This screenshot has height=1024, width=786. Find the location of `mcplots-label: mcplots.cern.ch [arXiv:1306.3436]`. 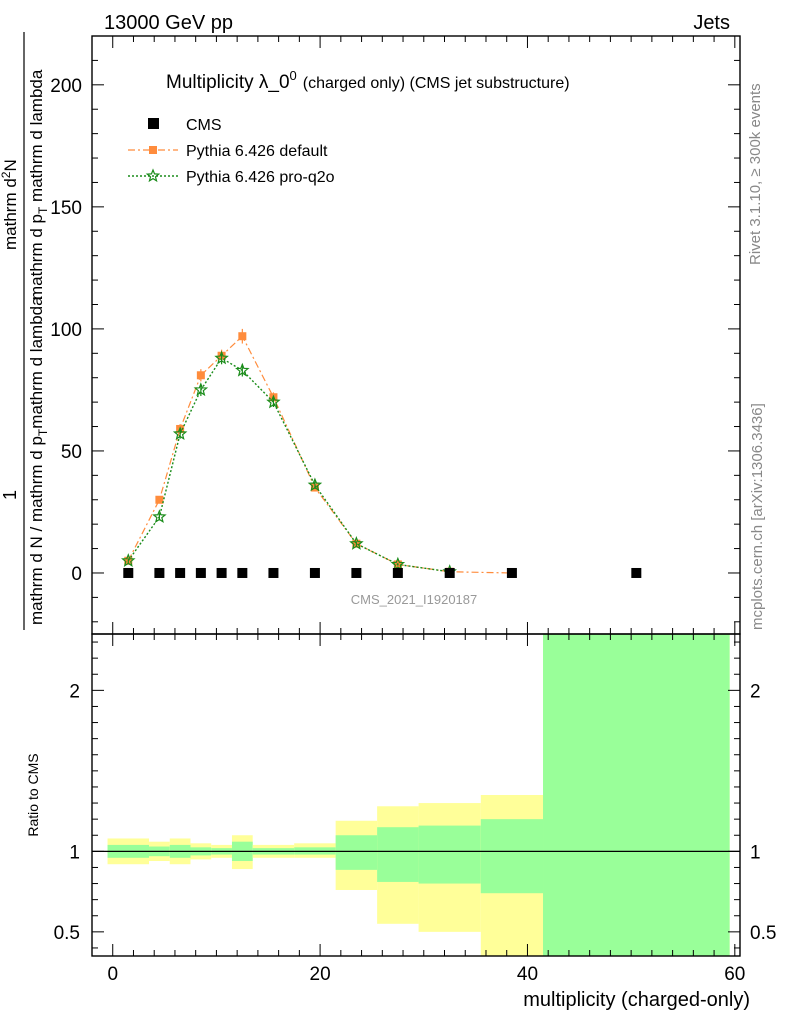

mcplots-label: mcplots.cern.ch [arXiv:1306.3436] is located at coordinates (757, 516).